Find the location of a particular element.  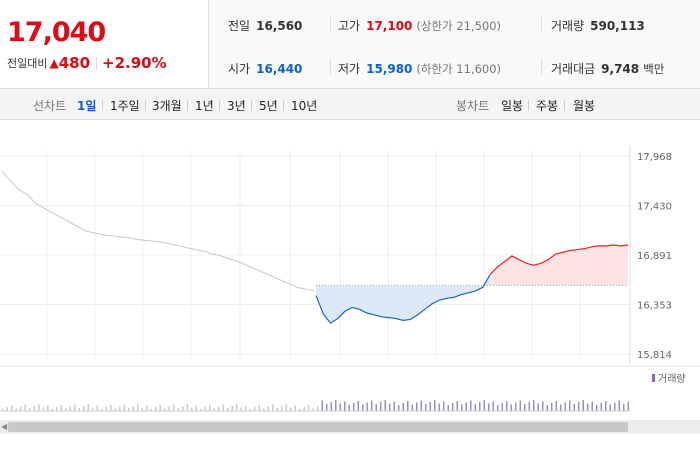

stat-value: 15,980 is located at coordinates (389, 69).